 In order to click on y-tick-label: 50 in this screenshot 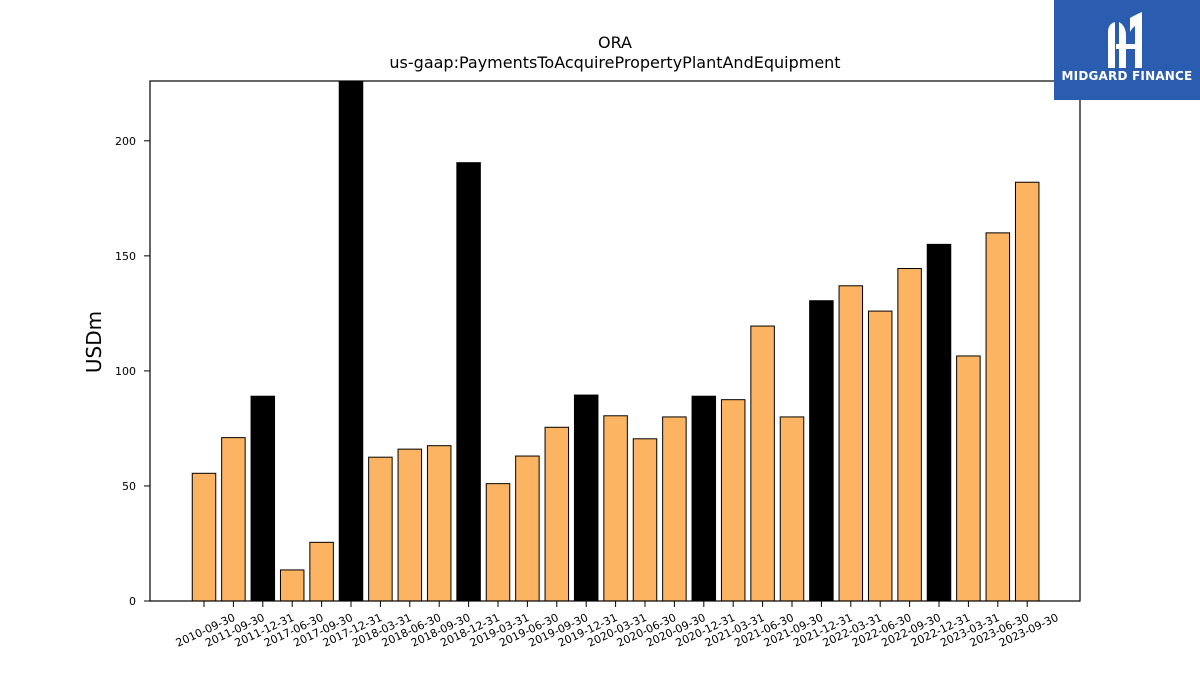, I will do `click(129, 486)`.